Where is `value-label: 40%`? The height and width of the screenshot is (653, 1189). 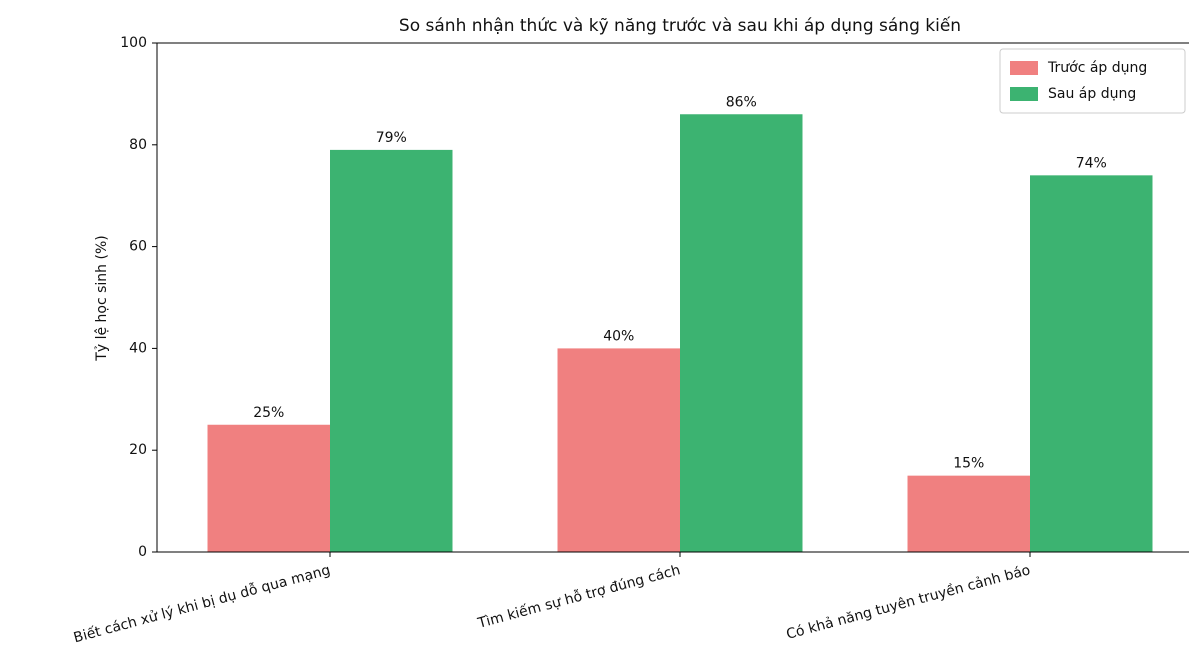 value-label: 40% is located at coordinates (618, 336).